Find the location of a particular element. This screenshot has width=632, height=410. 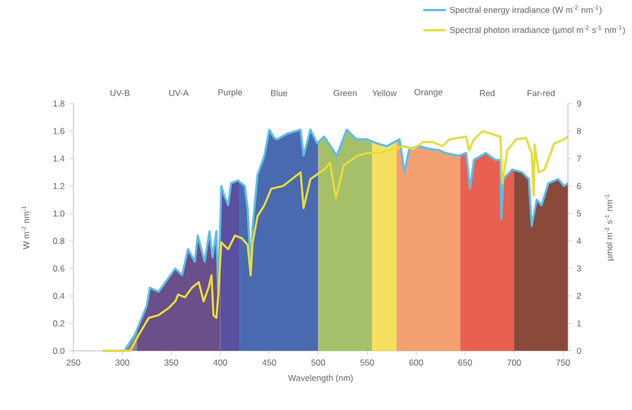

band-label: Blue is located at coordinates (279, 93).